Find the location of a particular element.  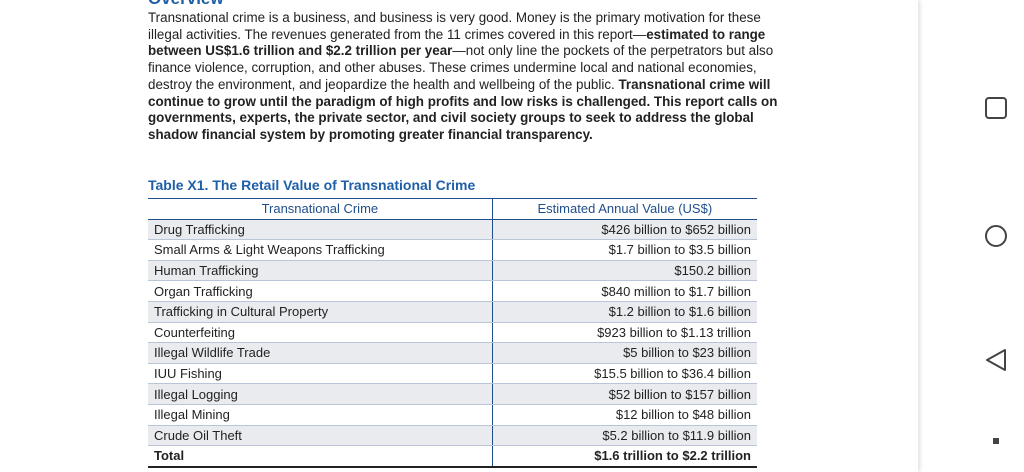

crime-cell: Illegal Logging is located at coordinates (320, 394).